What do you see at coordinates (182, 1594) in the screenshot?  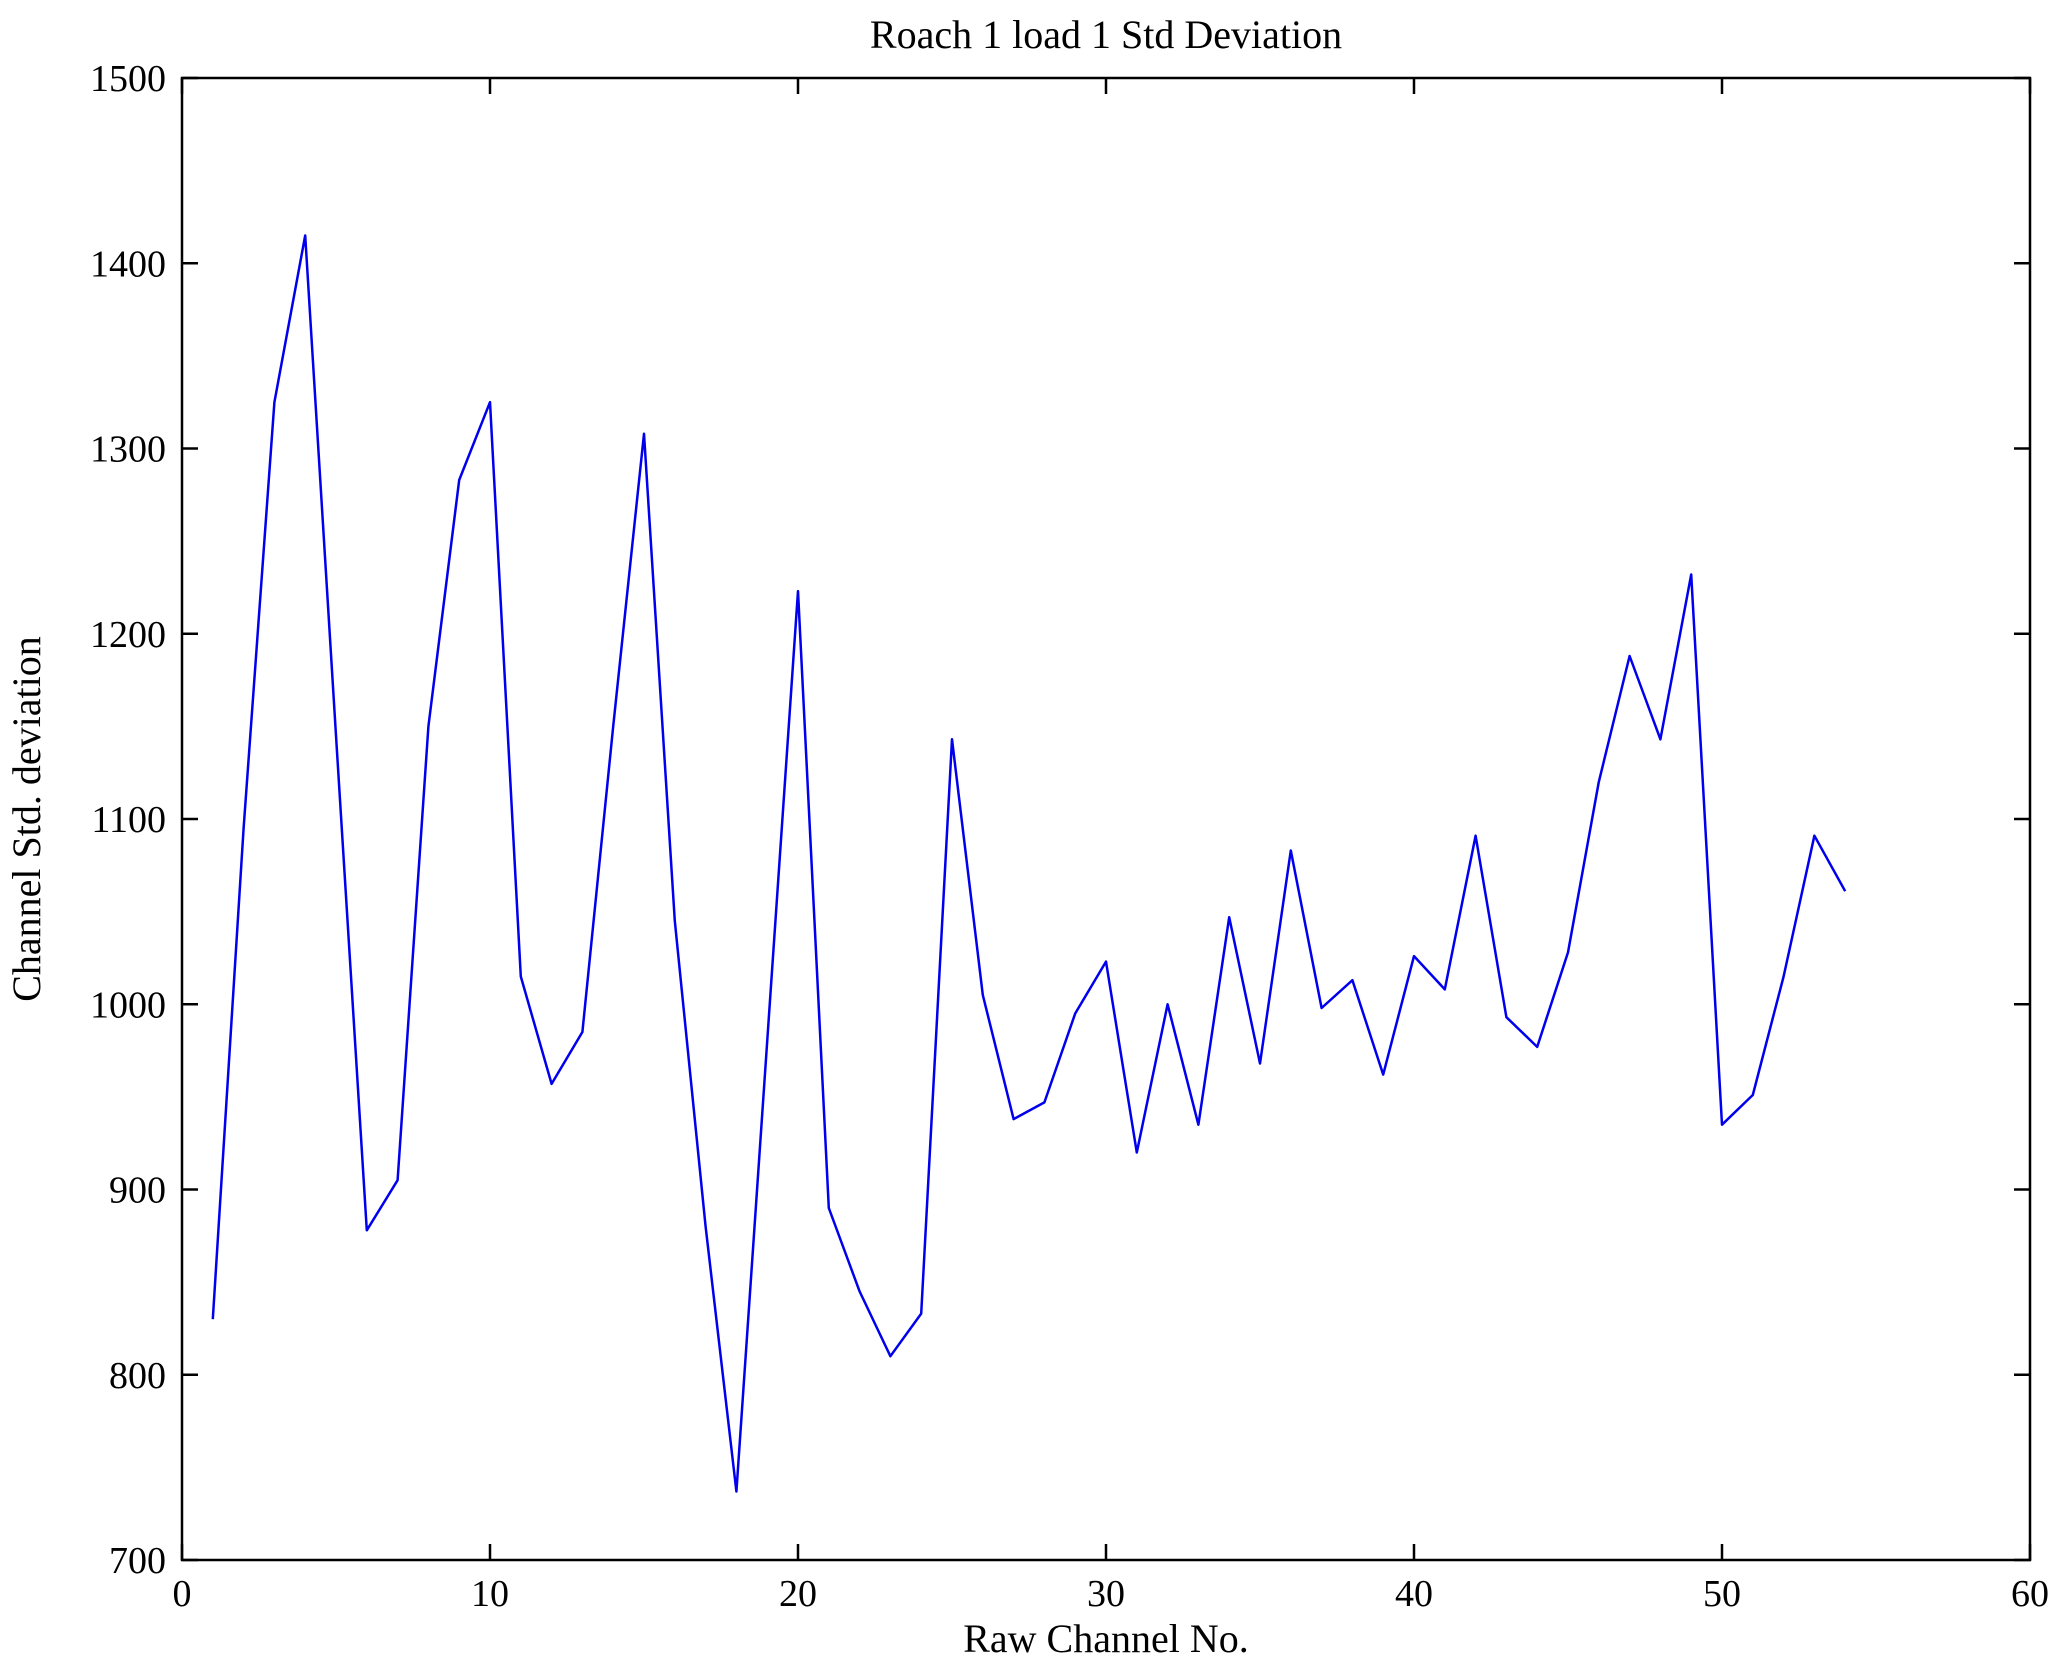 I see `x-tick-label: 0` at bounding box center [182, 1594].